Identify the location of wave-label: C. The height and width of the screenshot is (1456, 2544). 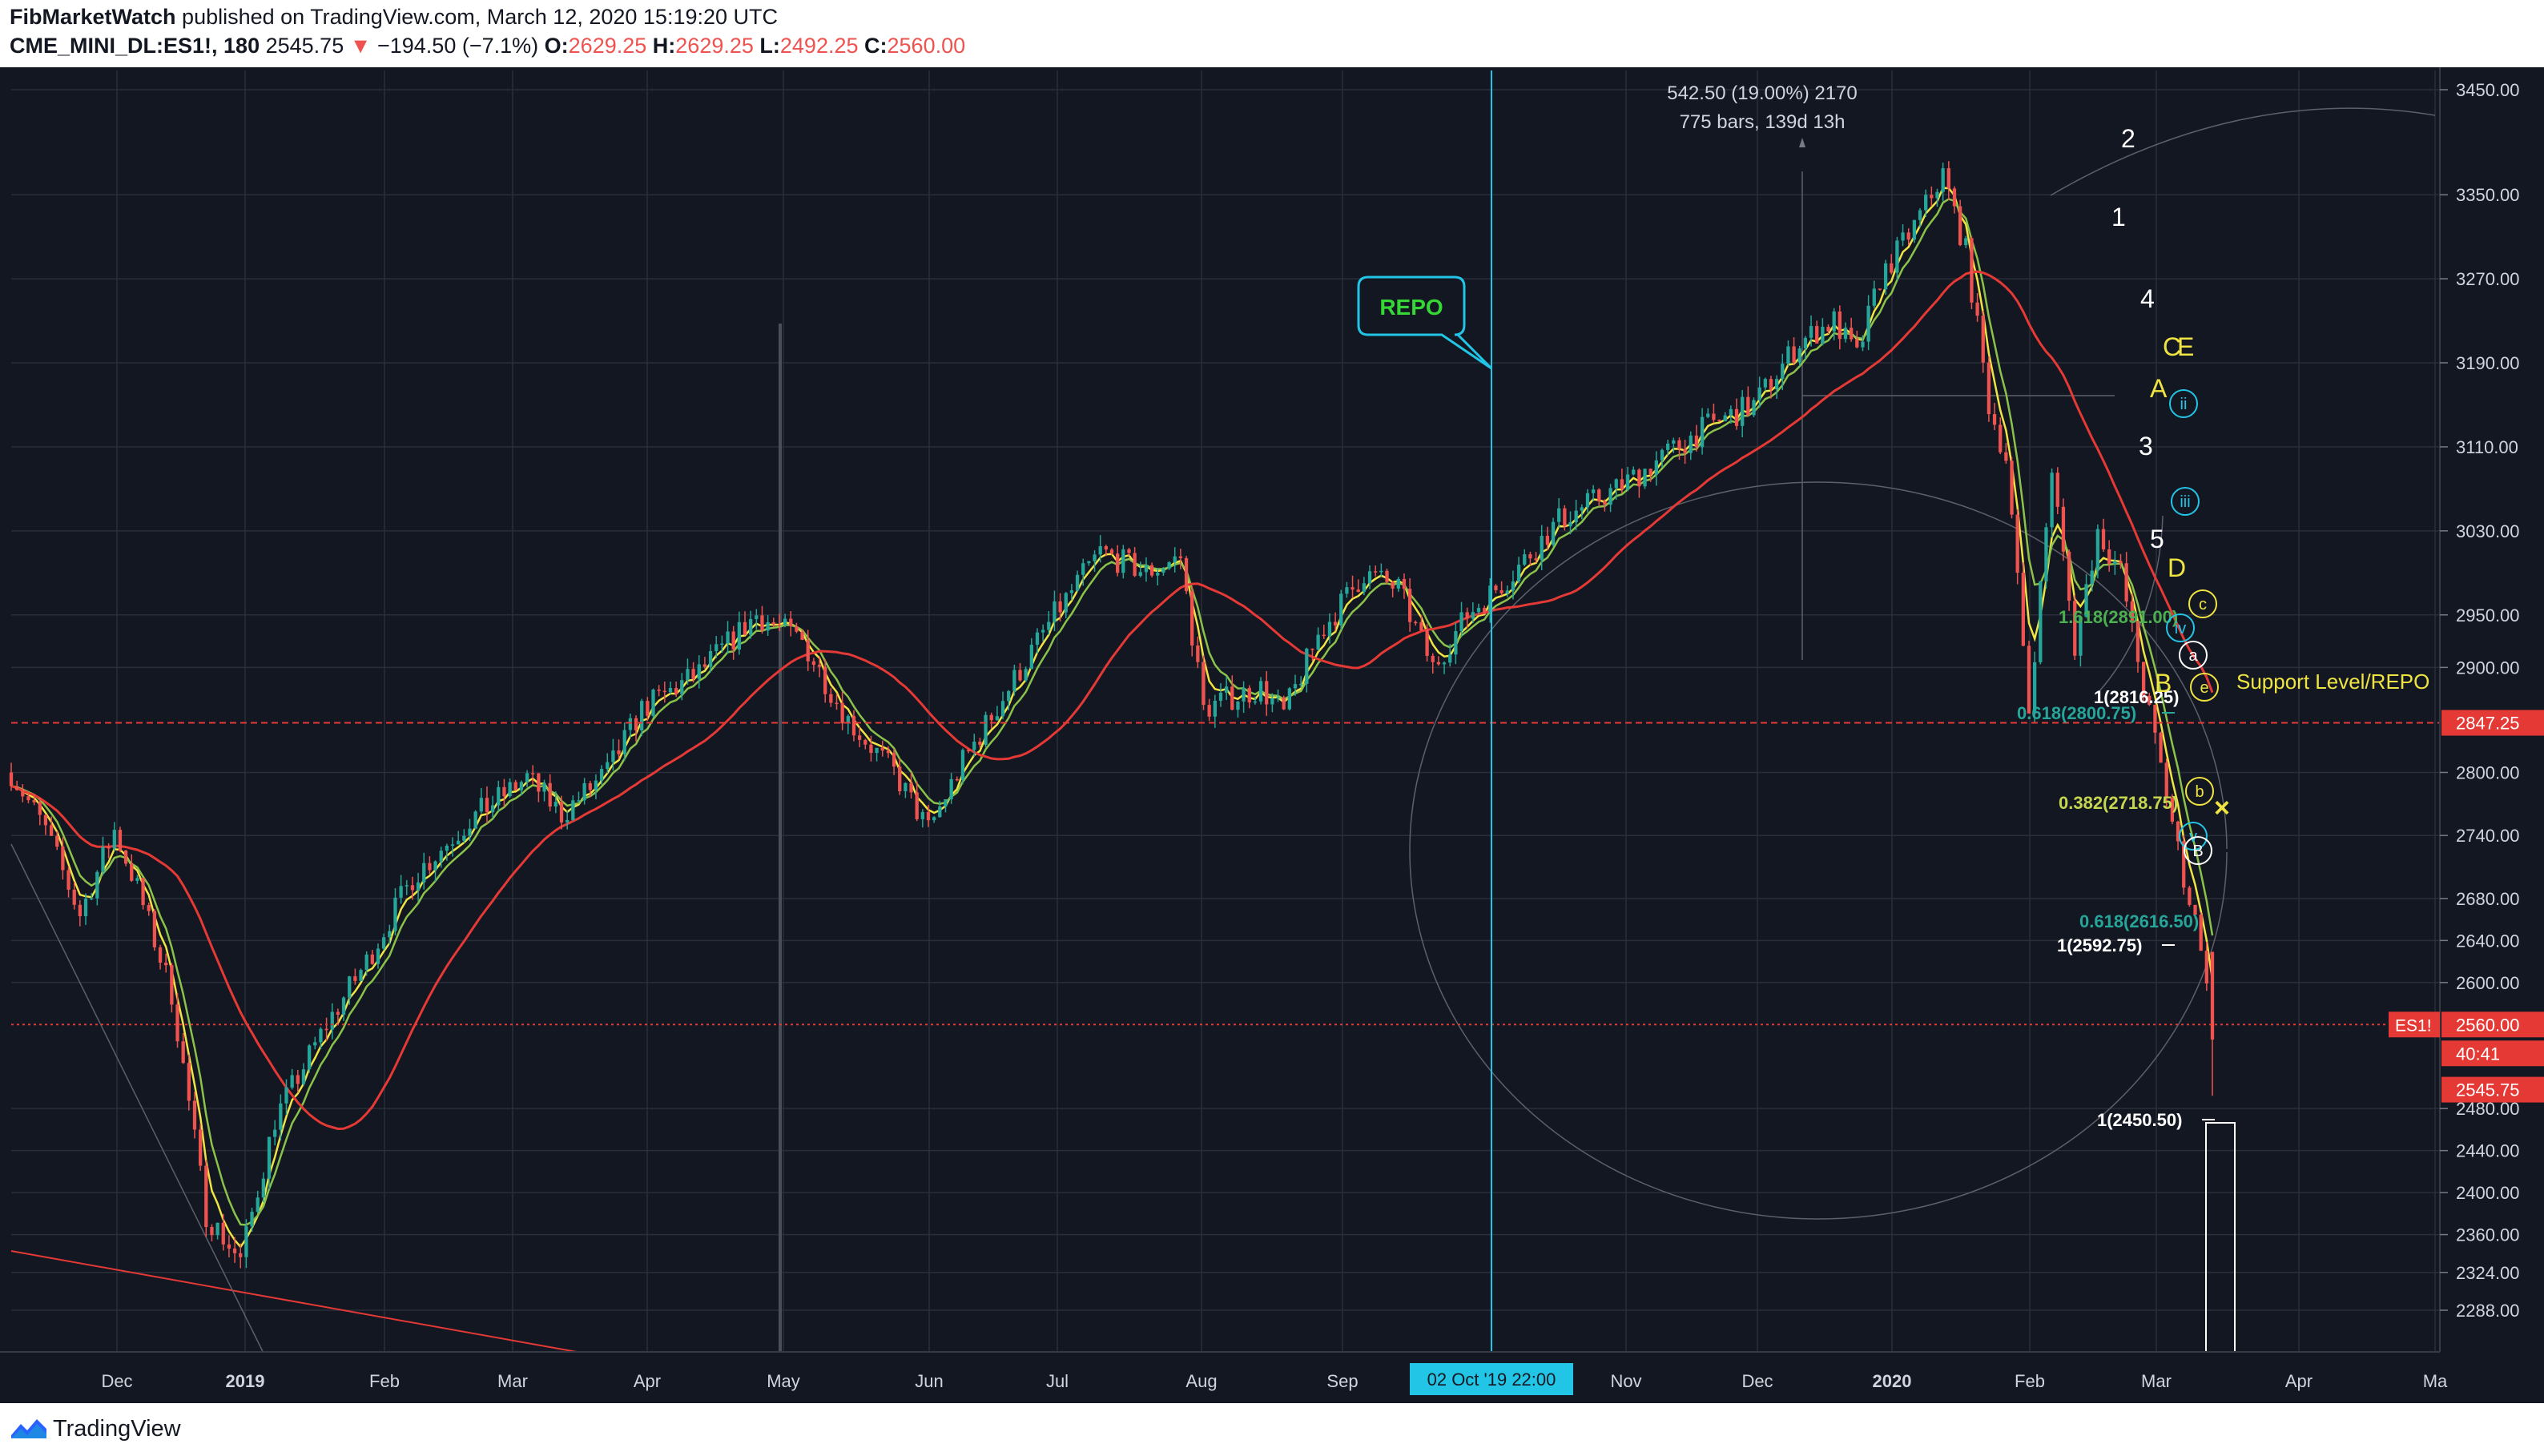
(2172, 346).